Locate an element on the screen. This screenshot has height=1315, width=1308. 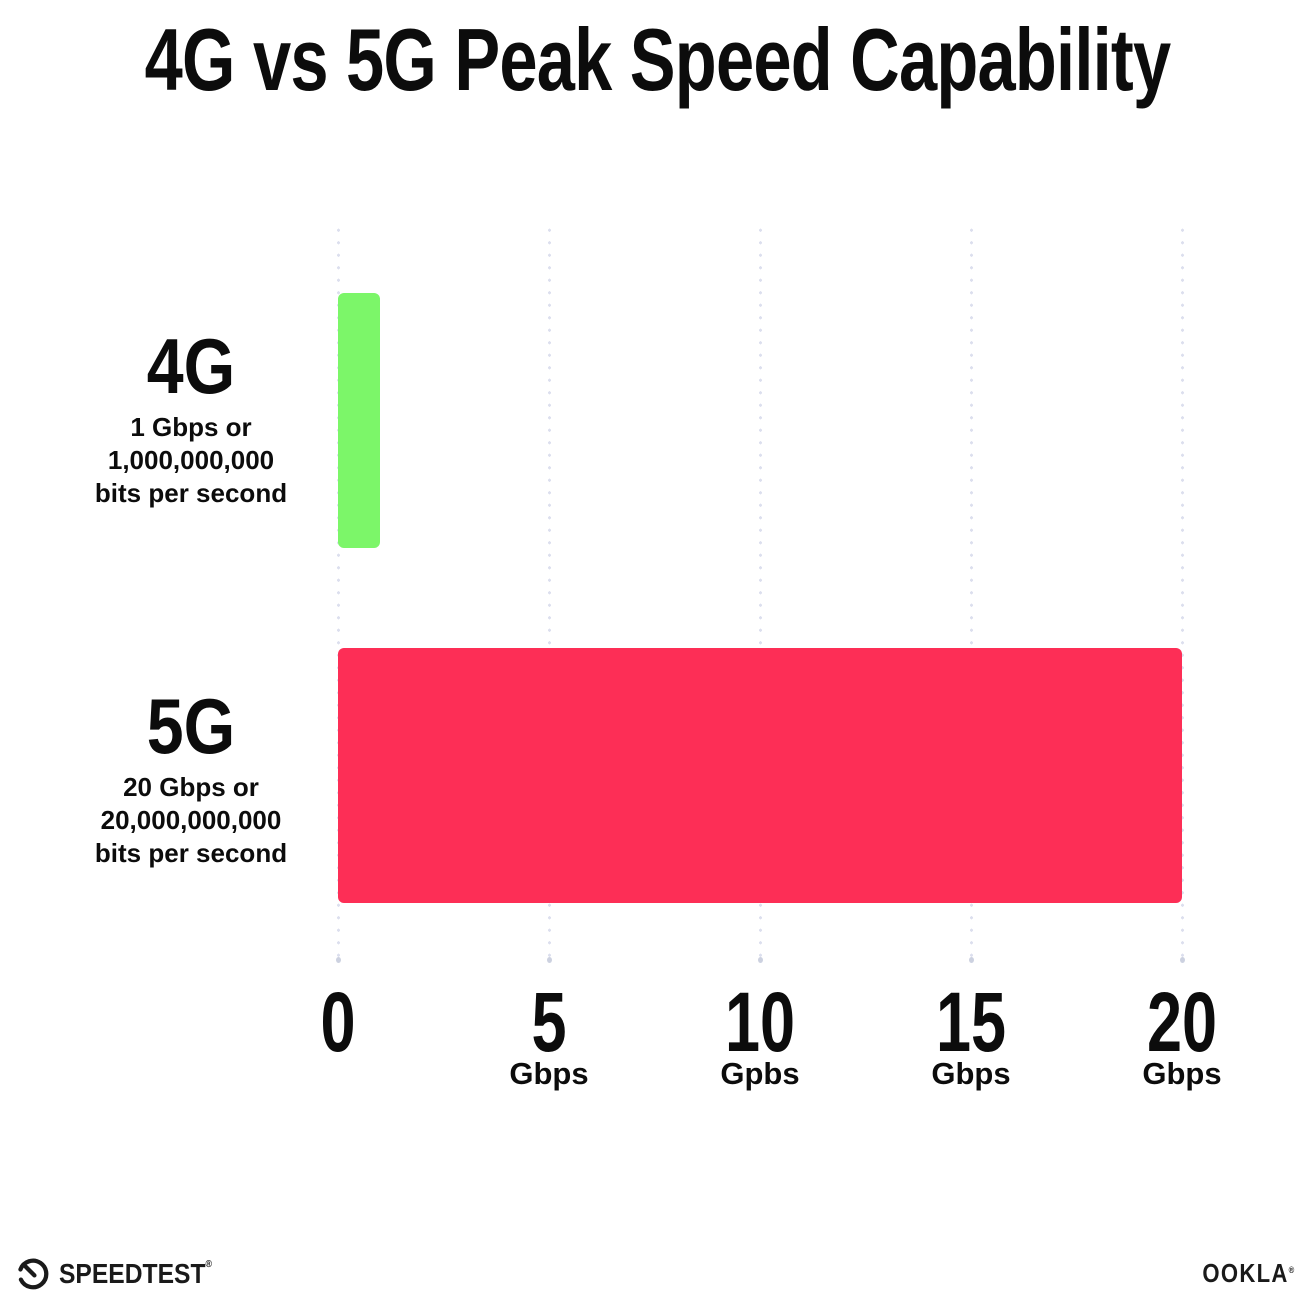
x-tick-0: 0 is located at coordinates (338, 1022).